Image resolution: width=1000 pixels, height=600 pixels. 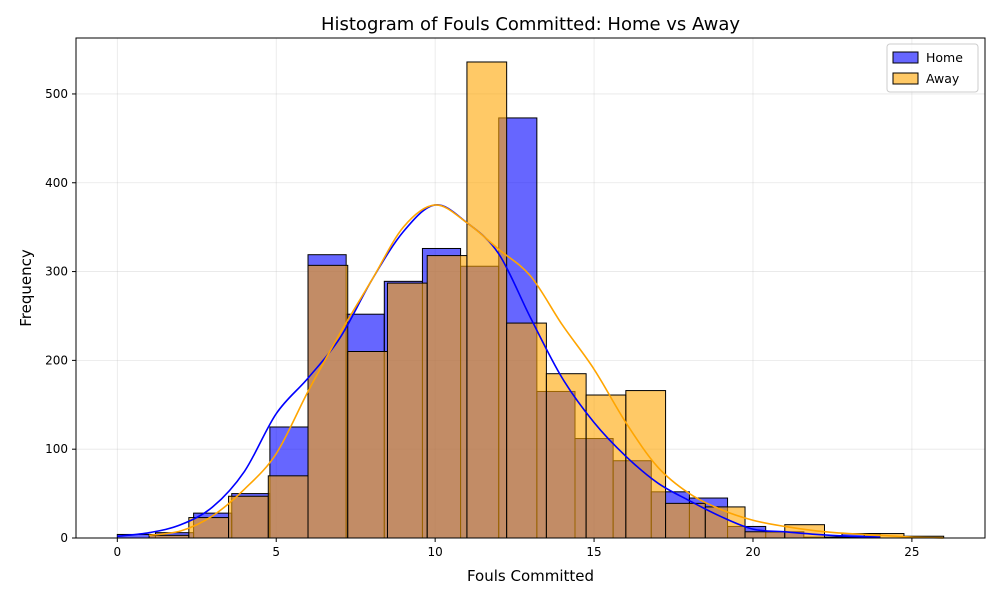 I want to click on x-tick-label: 25, so click(x=911, y=552).